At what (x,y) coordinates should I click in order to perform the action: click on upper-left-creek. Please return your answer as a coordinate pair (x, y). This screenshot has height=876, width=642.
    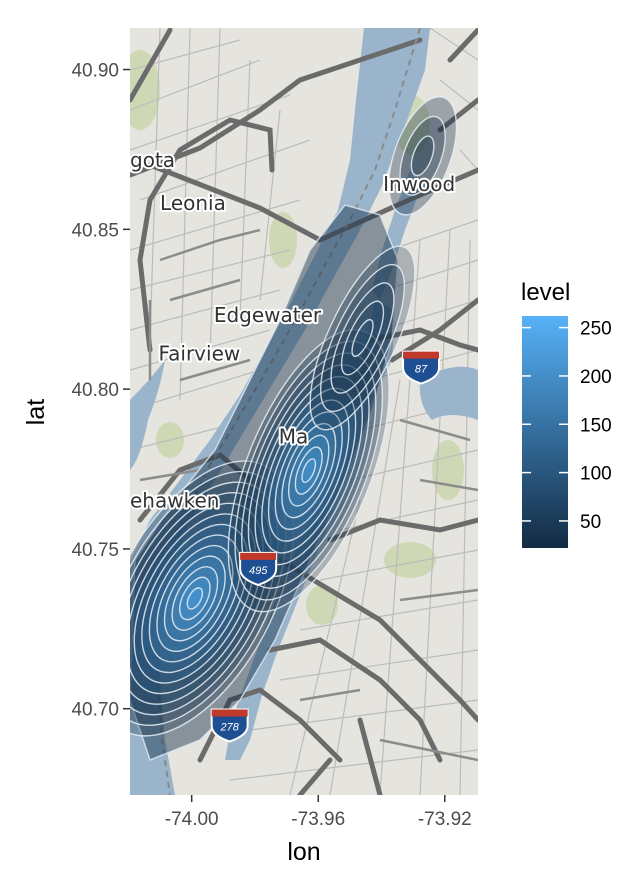
    Looking at the image, I should click on (147, 415).